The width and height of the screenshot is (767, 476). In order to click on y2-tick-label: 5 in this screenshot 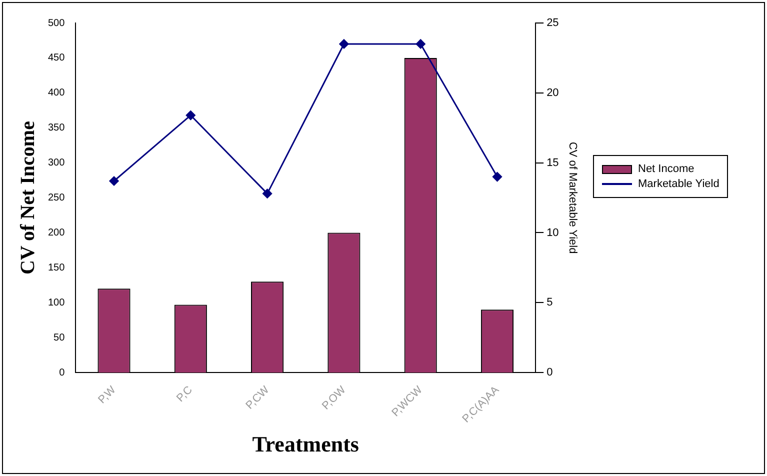, I will do `click(549, 302)`.